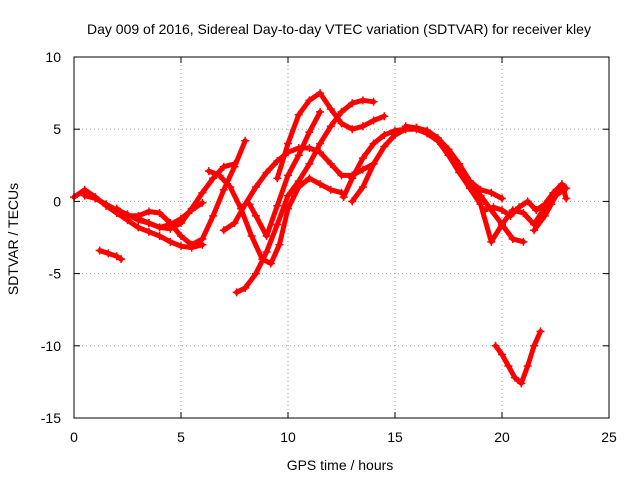 The image size is (640, 480). Describe the element at coordinates (57, 201) in the screenshot. I see `y-tick-label: 0` at that location.